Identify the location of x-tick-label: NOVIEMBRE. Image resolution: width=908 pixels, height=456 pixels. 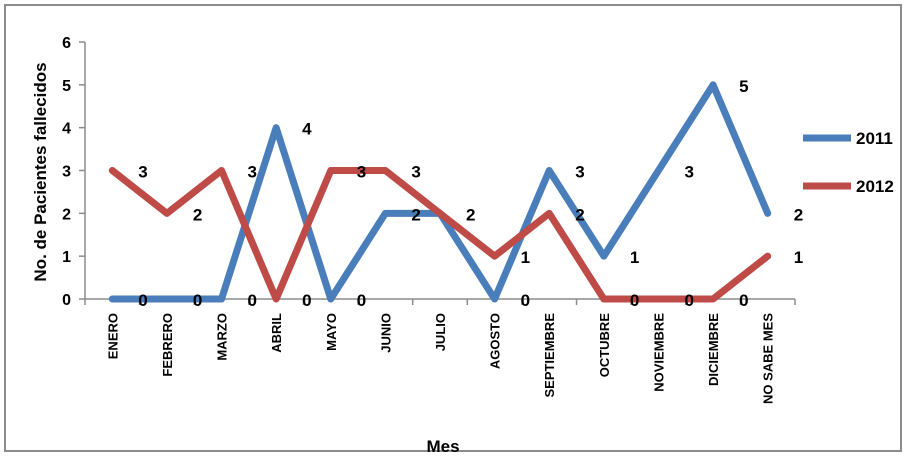
(658, 352).